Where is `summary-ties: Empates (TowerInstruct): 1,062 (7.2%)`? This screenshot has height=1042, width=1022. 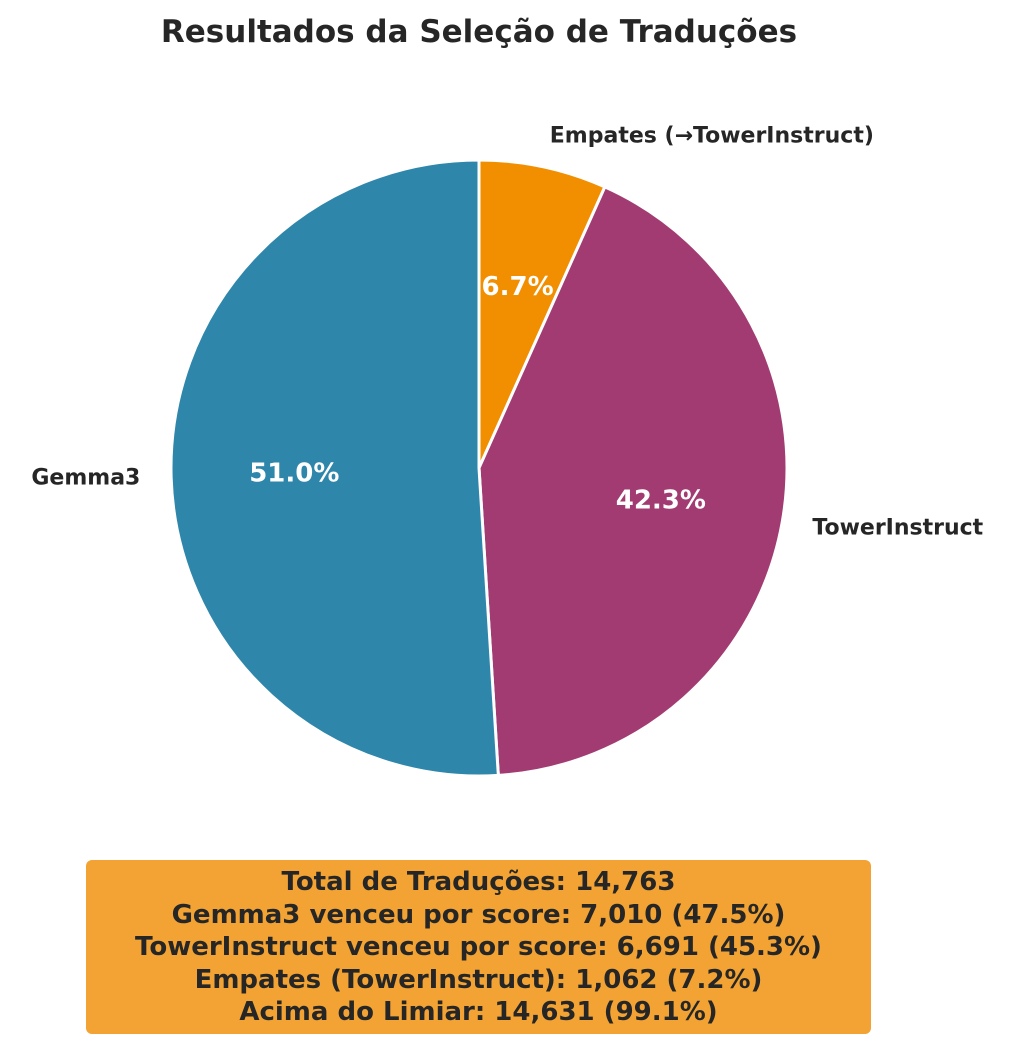
summary-ties: Empates (TowerInstruct): 1,062 (7.2%) is located at coordinates (478, 979).